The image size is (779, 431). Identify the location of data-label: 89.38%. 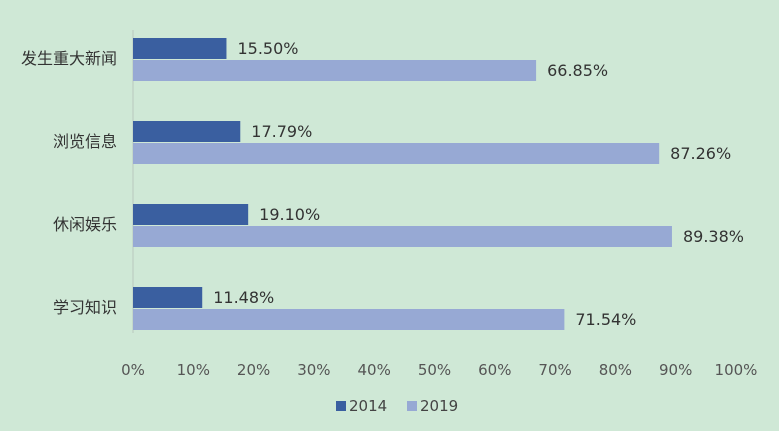
(713, 236).